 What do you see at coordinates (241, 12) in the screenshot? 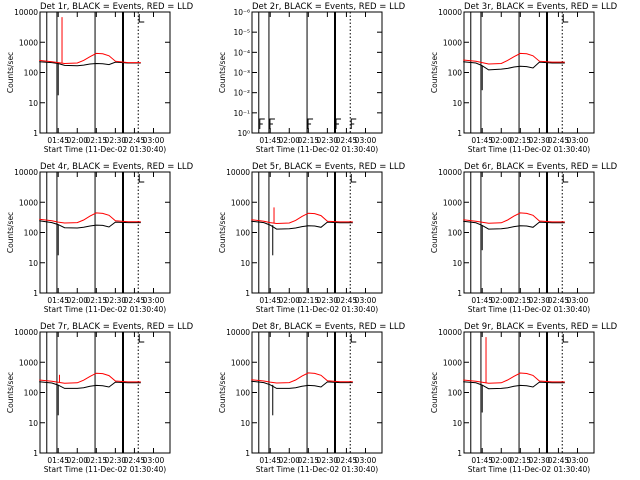
I see `y-tick-label: 10⁻⁶` at bounding box center [241, 12].